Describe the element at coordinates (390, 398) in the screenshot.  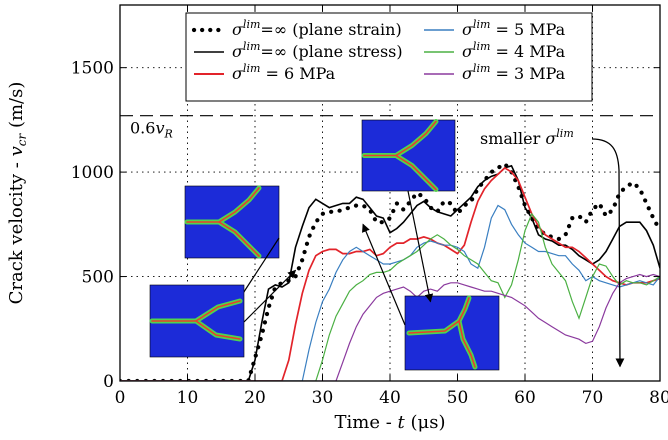
I see `x-tick-label: 40` at that location.